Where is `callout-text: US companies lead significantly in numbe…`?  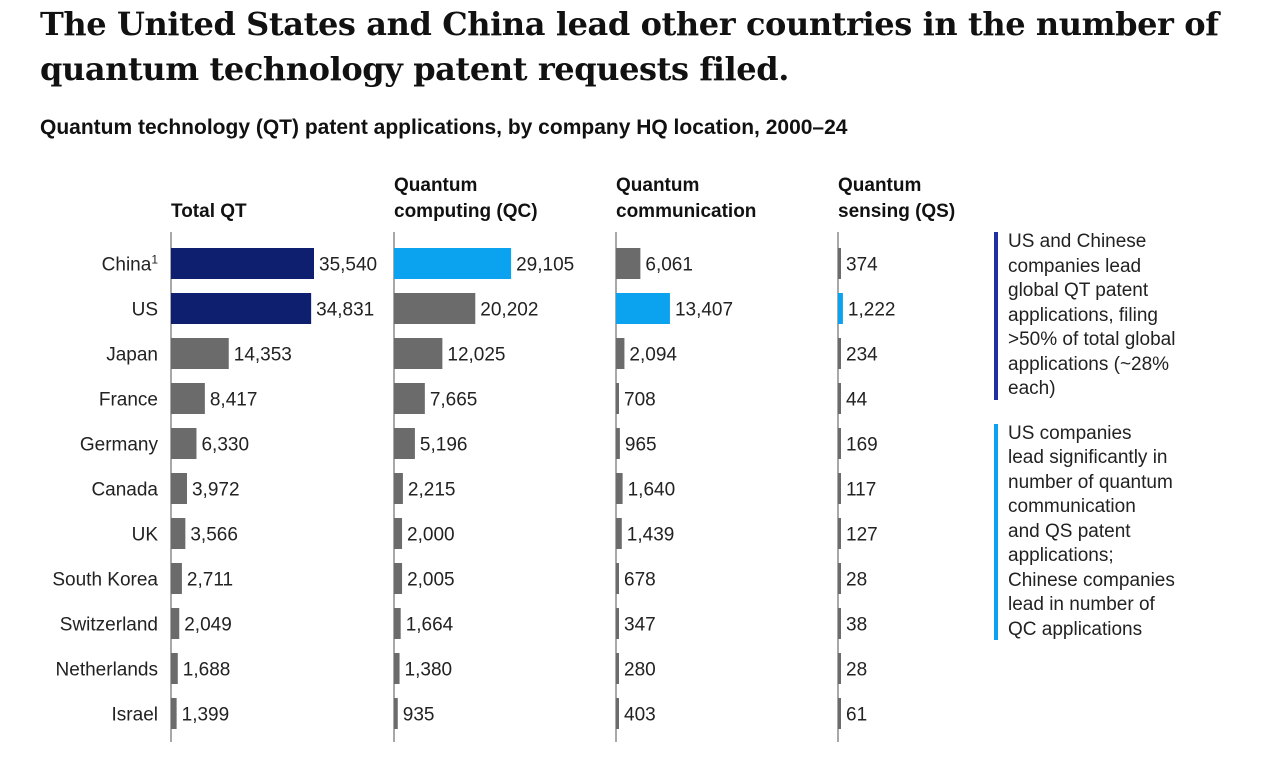 callout-text: US companies lead significantly in numbe… is located at coordinates (1091, 531).